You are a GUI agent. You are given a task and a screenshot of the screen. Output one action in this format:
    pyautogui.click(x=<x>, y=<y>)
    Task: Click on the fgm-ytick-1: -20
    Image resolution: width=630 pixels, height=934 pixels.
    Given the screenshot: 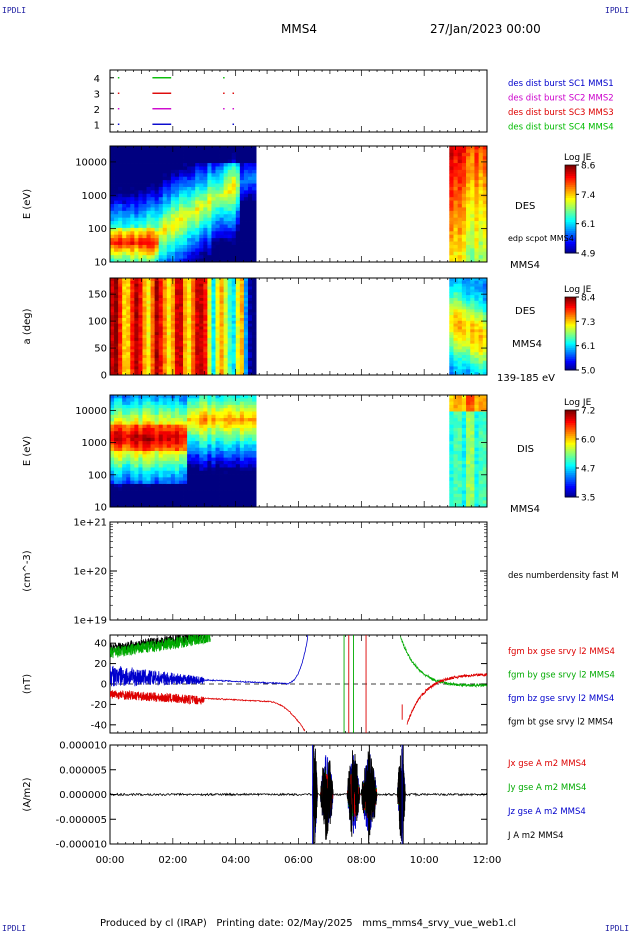 What is the action you would take?
    pyautogui.click(x=99, y=705)
    